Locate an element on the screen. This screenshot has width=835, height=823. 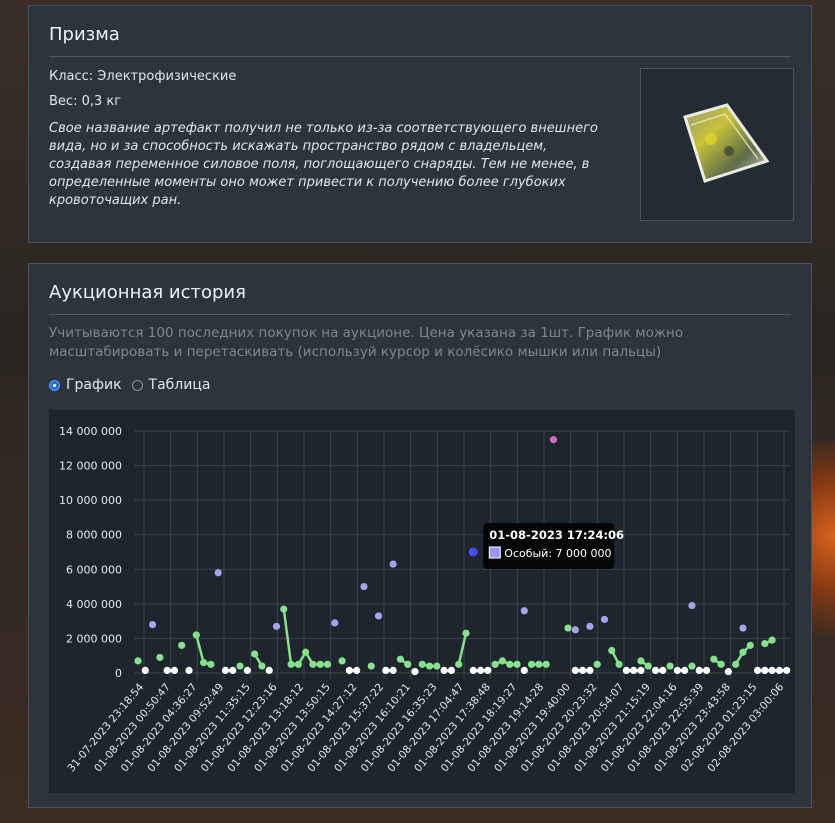
data-point-exclusive is located at coordinates (553, 440).